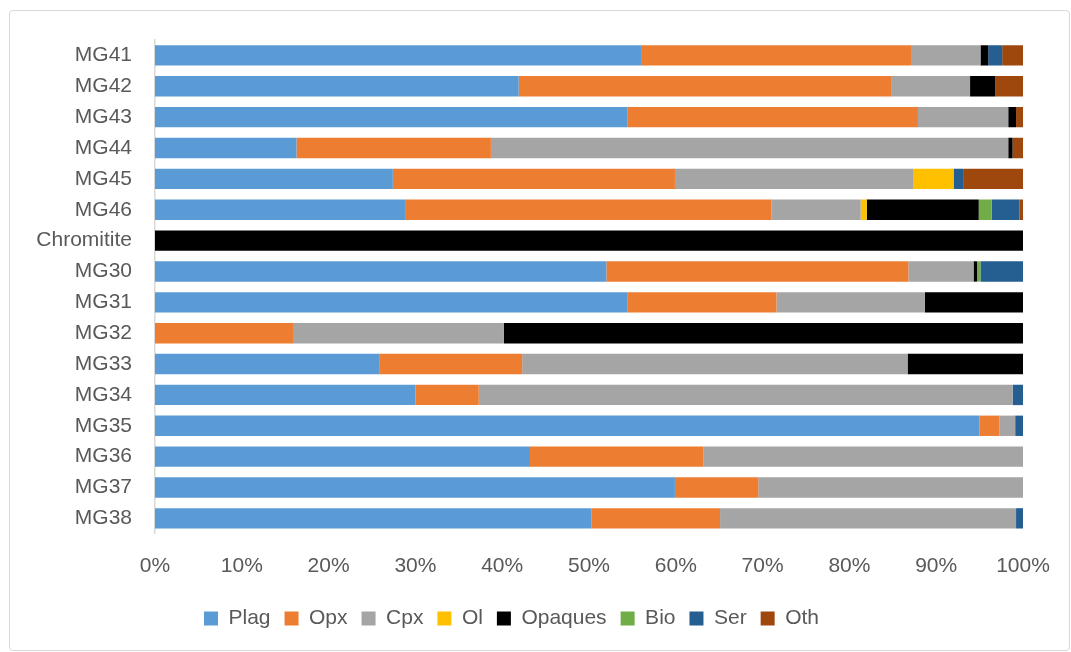 The height and width of the screenshot is (652, 1071). What do you see at coordinates (564, 617) in the screenshot?
I see `legend-label: Opaques` at bounding box center [564, 617].